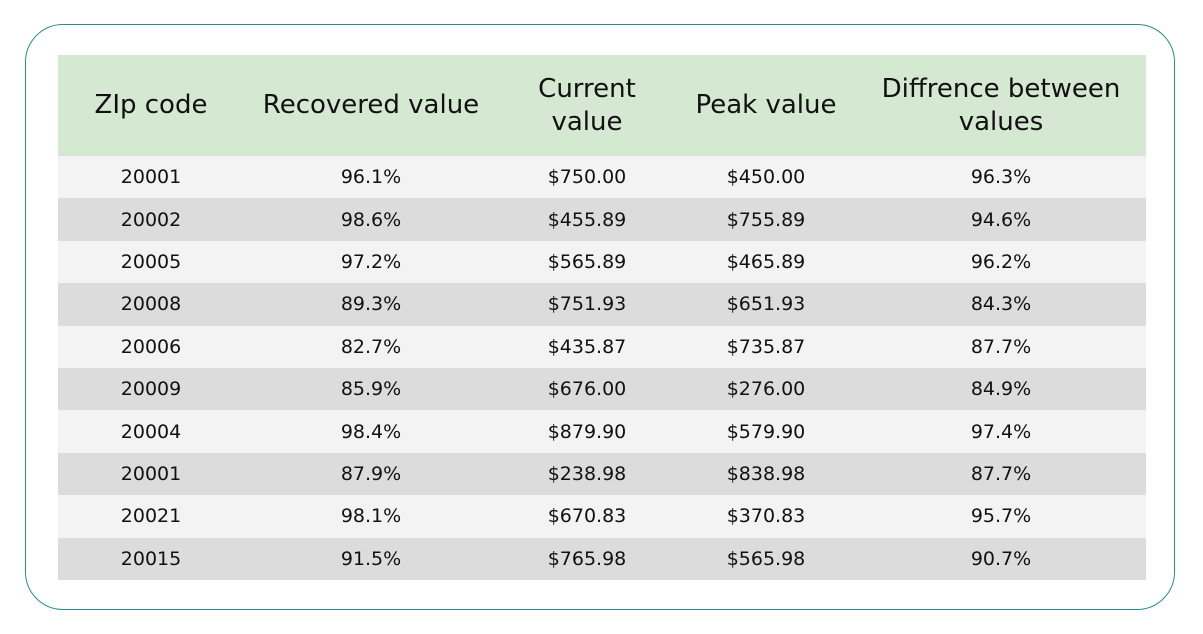 This screenshot has height=634, width=1203. Describe the element at coordinates (151, 261) in the screenshot. I see `cell-zip-code: 20005` at that location.